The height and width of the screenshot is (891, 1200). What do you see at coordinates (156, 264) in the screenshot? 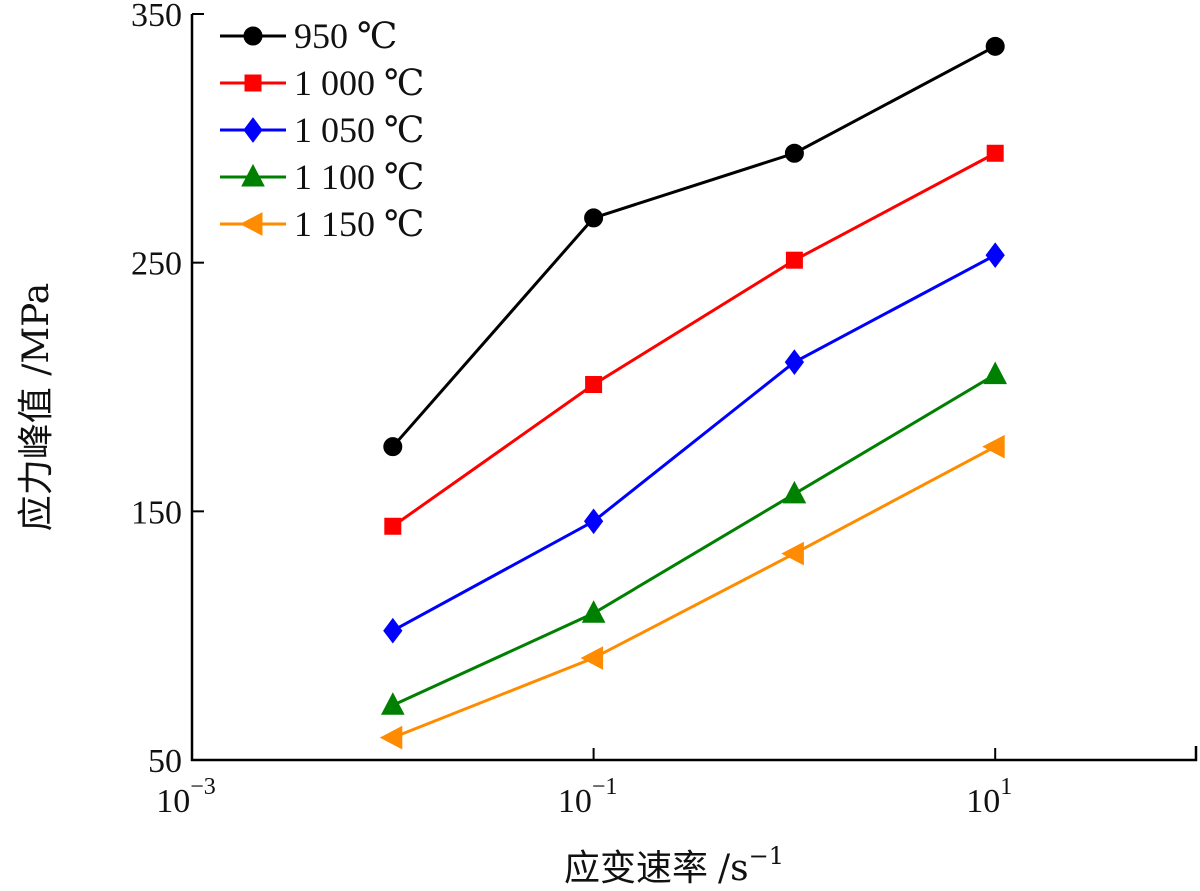
I see `y-tick-label: 250` at bounding box center [156, 264].